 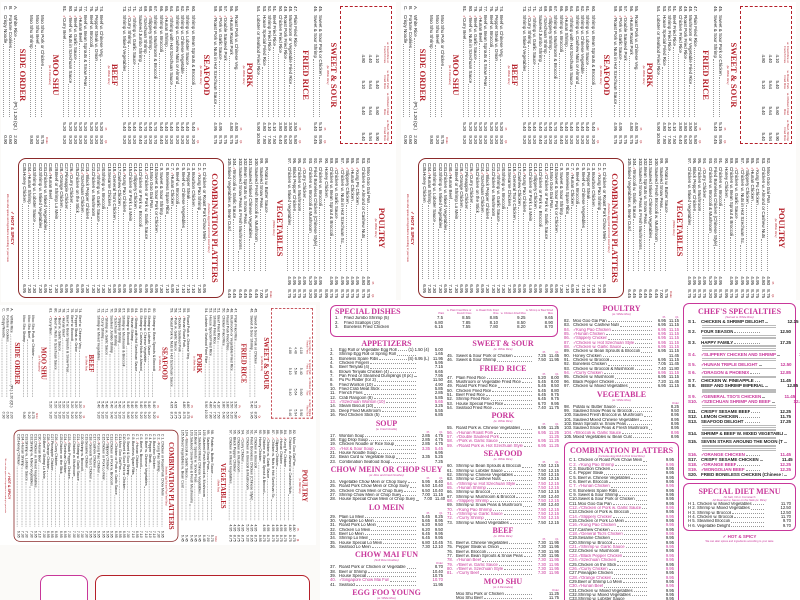 I want to click on item-number: C26., so click(x=472, y=168).